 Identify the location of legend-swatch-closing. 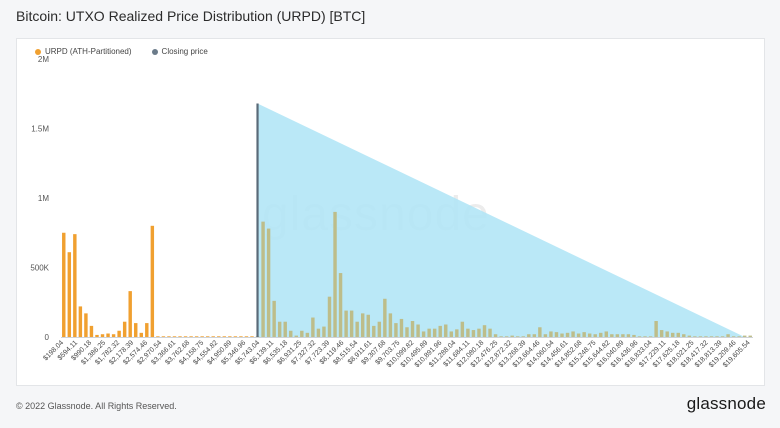
(154, 51).